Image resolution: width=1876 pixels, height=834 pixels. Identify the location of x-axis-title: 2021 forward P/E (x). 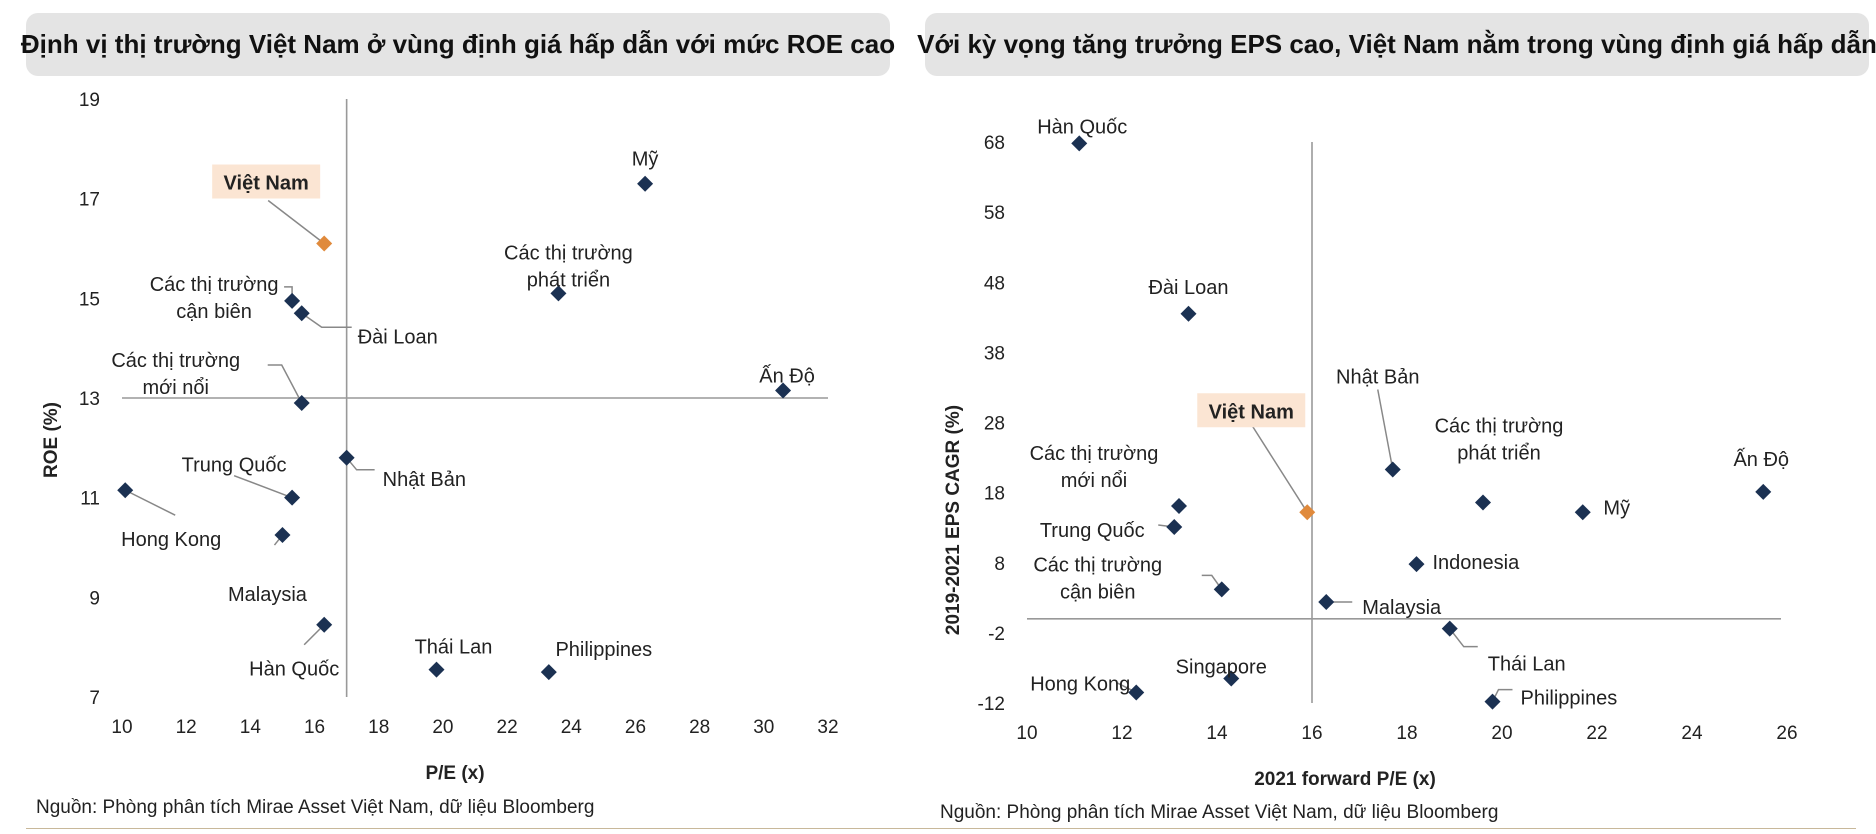
(1345, 779).